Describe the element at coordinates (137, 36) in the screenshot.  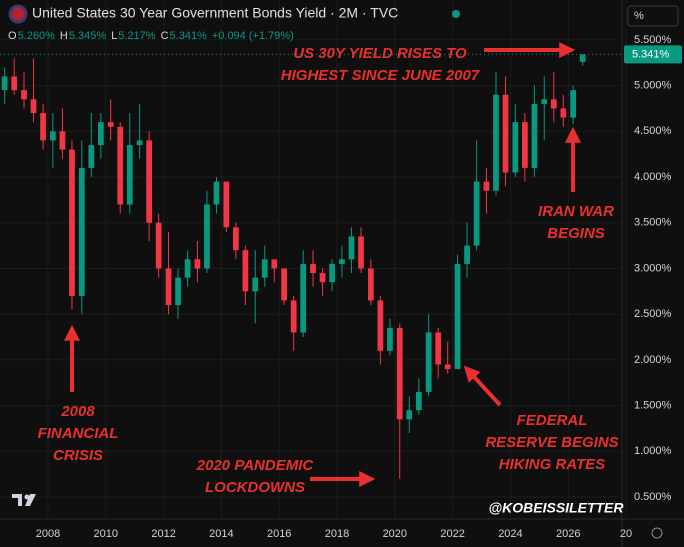
I see `ohlc-value: 5.217%` at that location.